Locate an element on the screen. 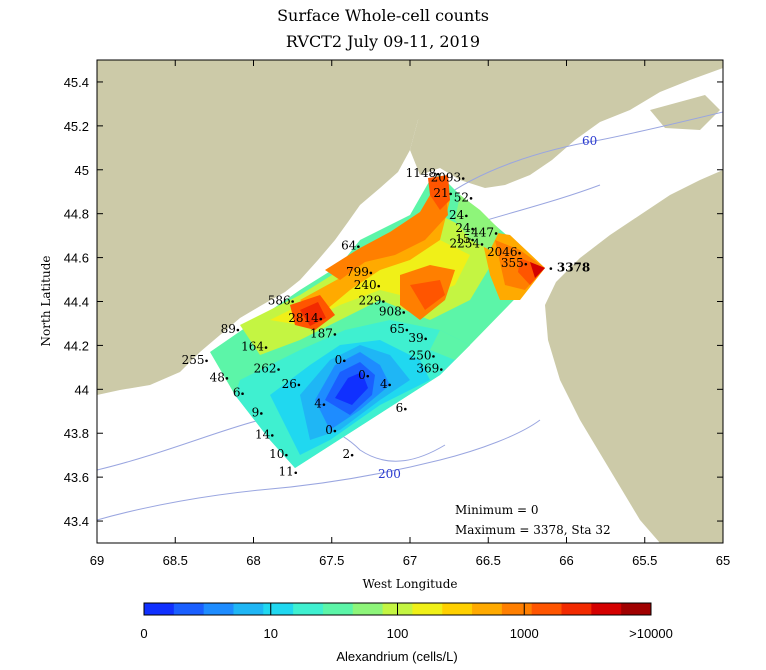  station-value-label: 799 is located at coordinates (357, 272).